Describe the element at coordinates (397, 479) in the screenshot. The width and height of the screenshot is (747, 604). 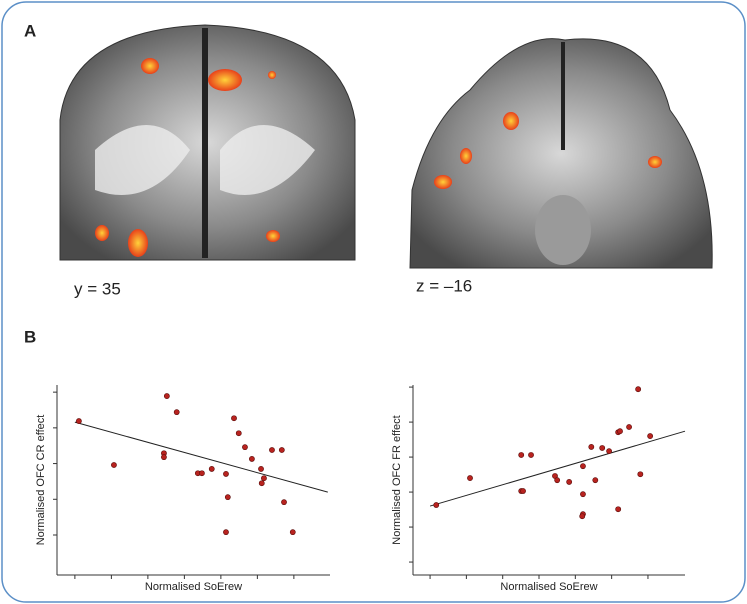
I see `y-axis-label: Normalised OFC FR effect` at that location.